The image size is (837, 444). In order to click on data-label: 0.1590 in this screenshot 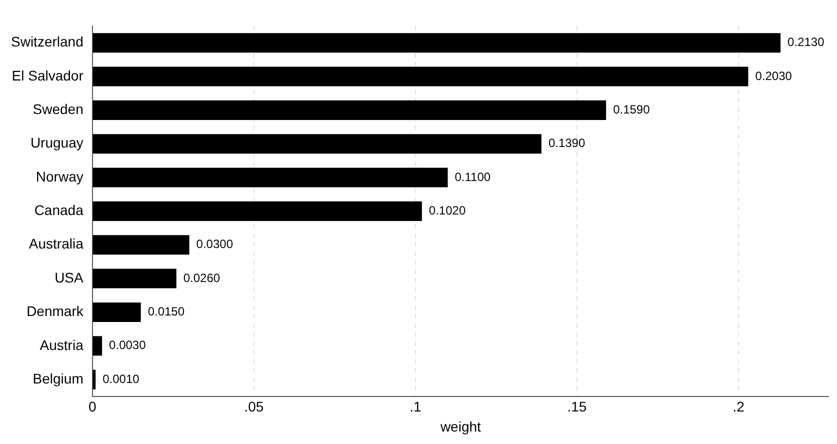, I will do `click(631, 109)`.